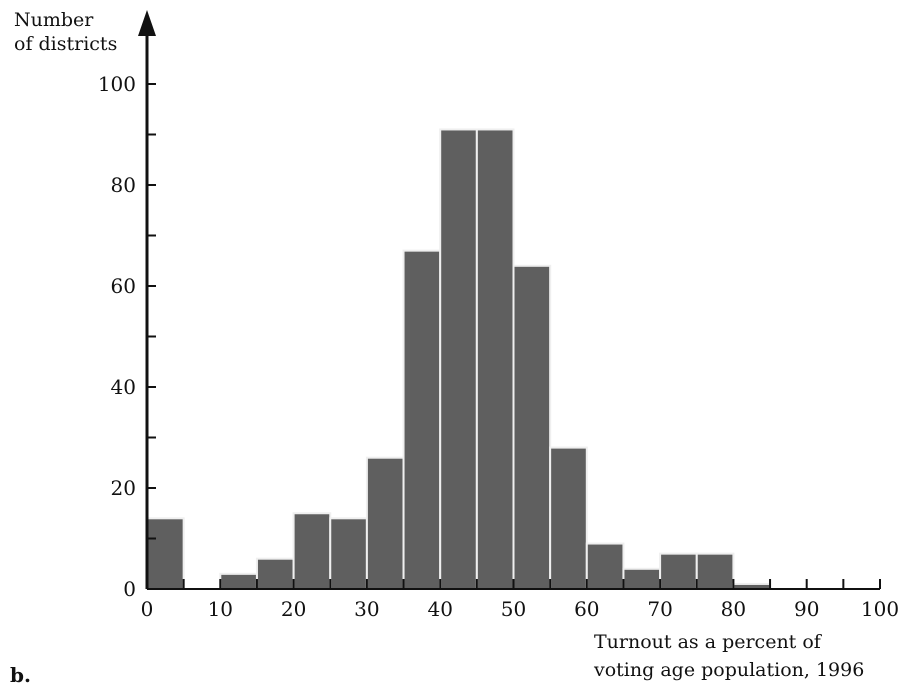 This screenshot has width=908, height=691. Describe the element at coordinates (439, 609) in the screenshot. I see `x-tick-label-40: 40` at that location.